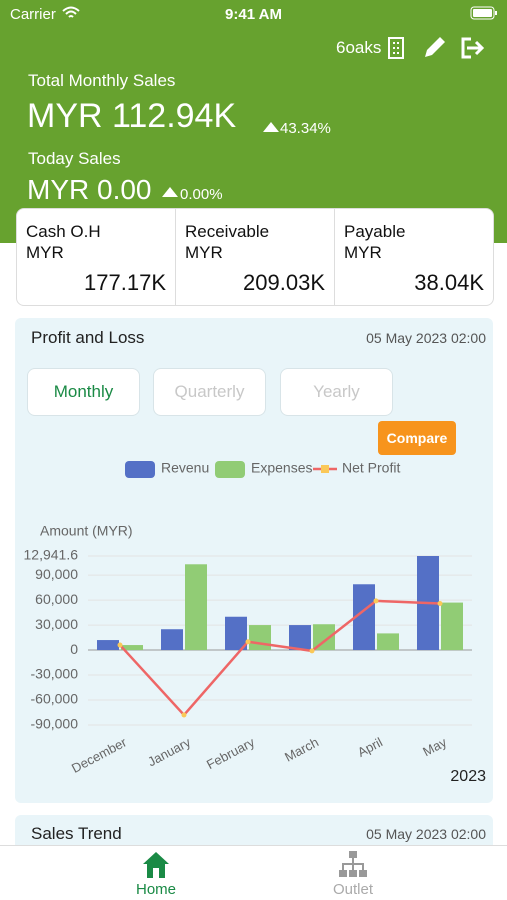  I want to click on tab-button: Monthly, so click(83, 392).